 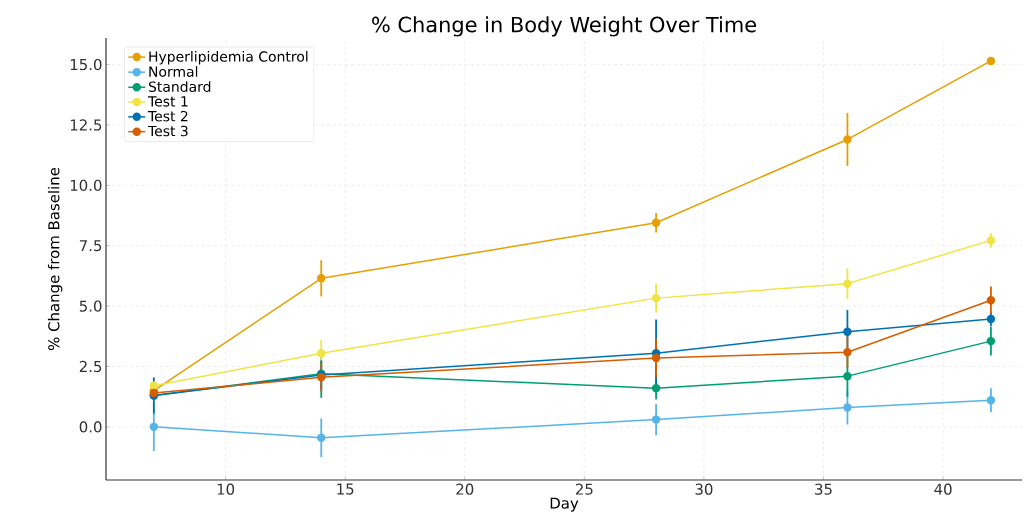 I want to click on y-tick-label: 12.5, so click(x=86, y=125).